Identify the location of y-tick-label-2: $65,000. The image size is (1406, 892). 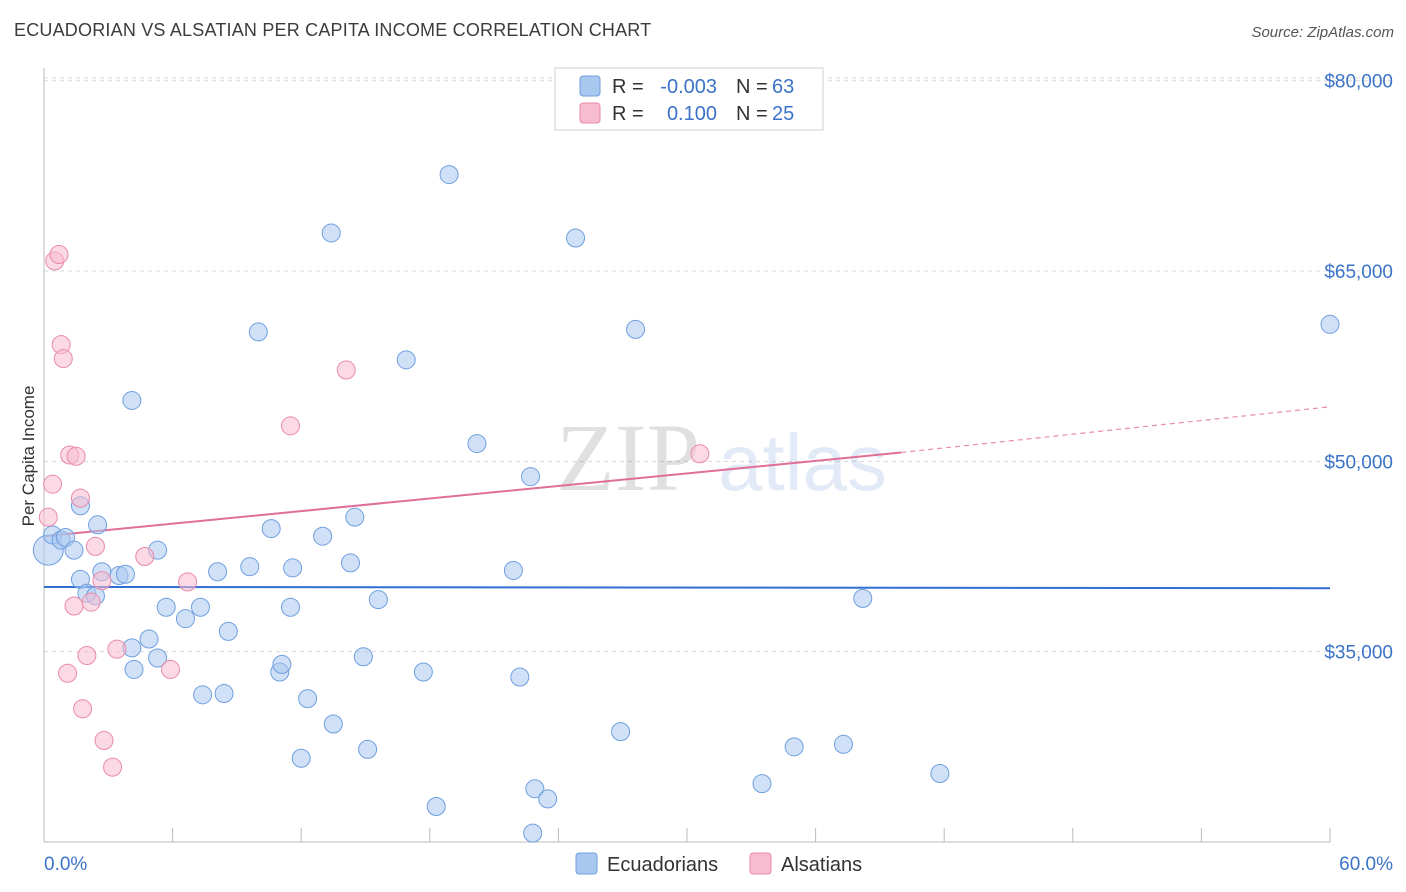
(1358, 272).